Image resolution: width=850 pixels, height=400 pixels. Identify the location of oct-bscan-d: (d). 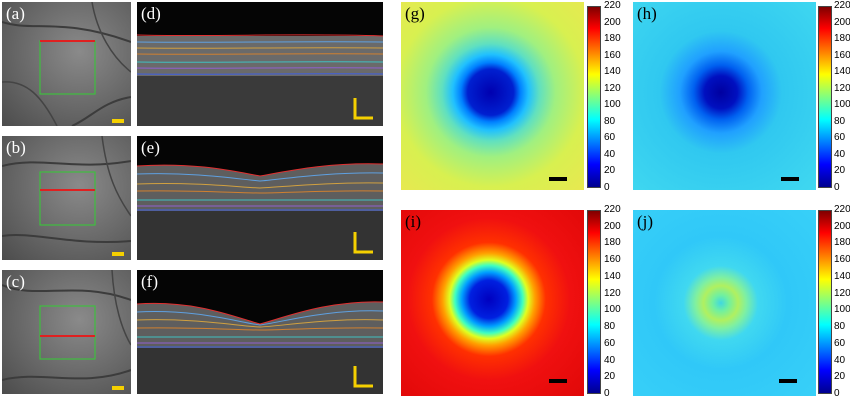
(260, 64).